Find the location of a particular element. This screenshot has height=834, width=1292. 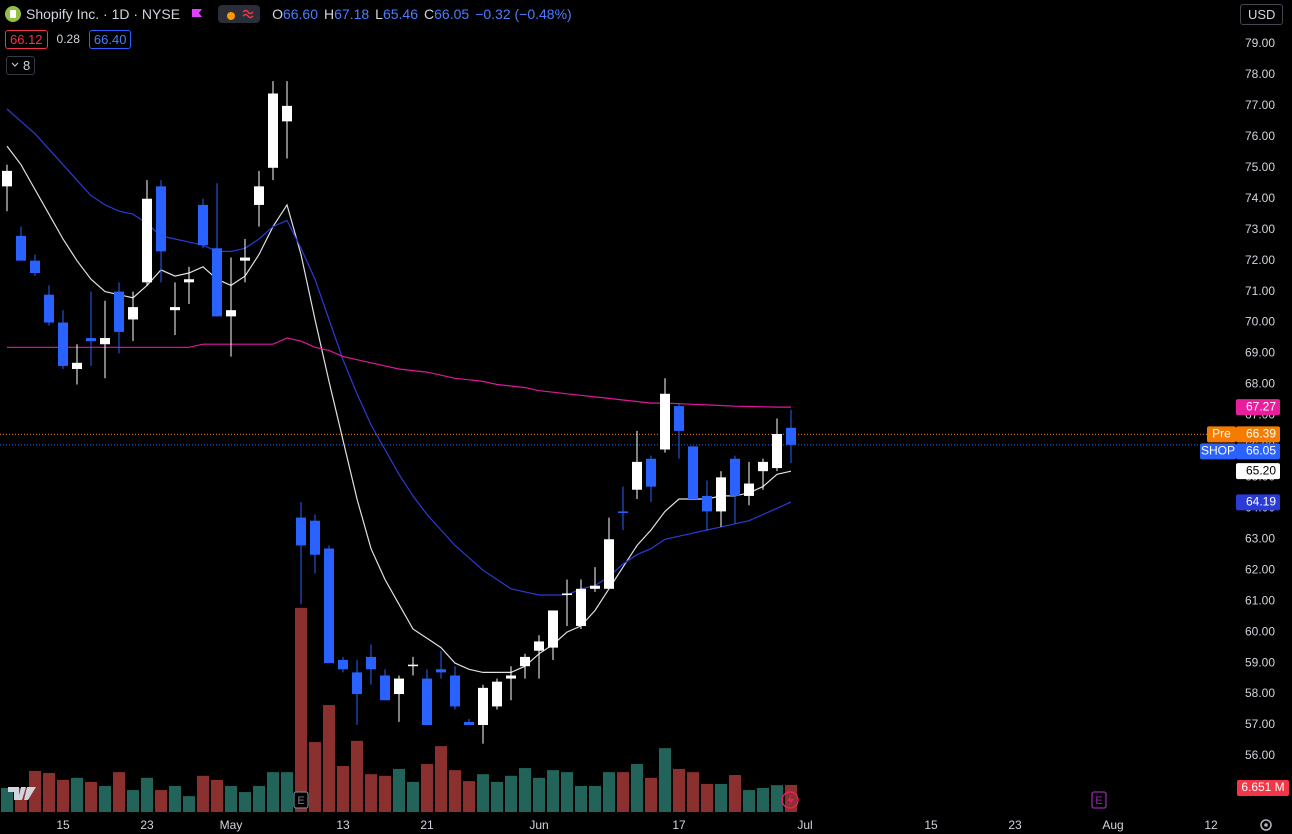

flag-icon is located at coordinates (197, 14).